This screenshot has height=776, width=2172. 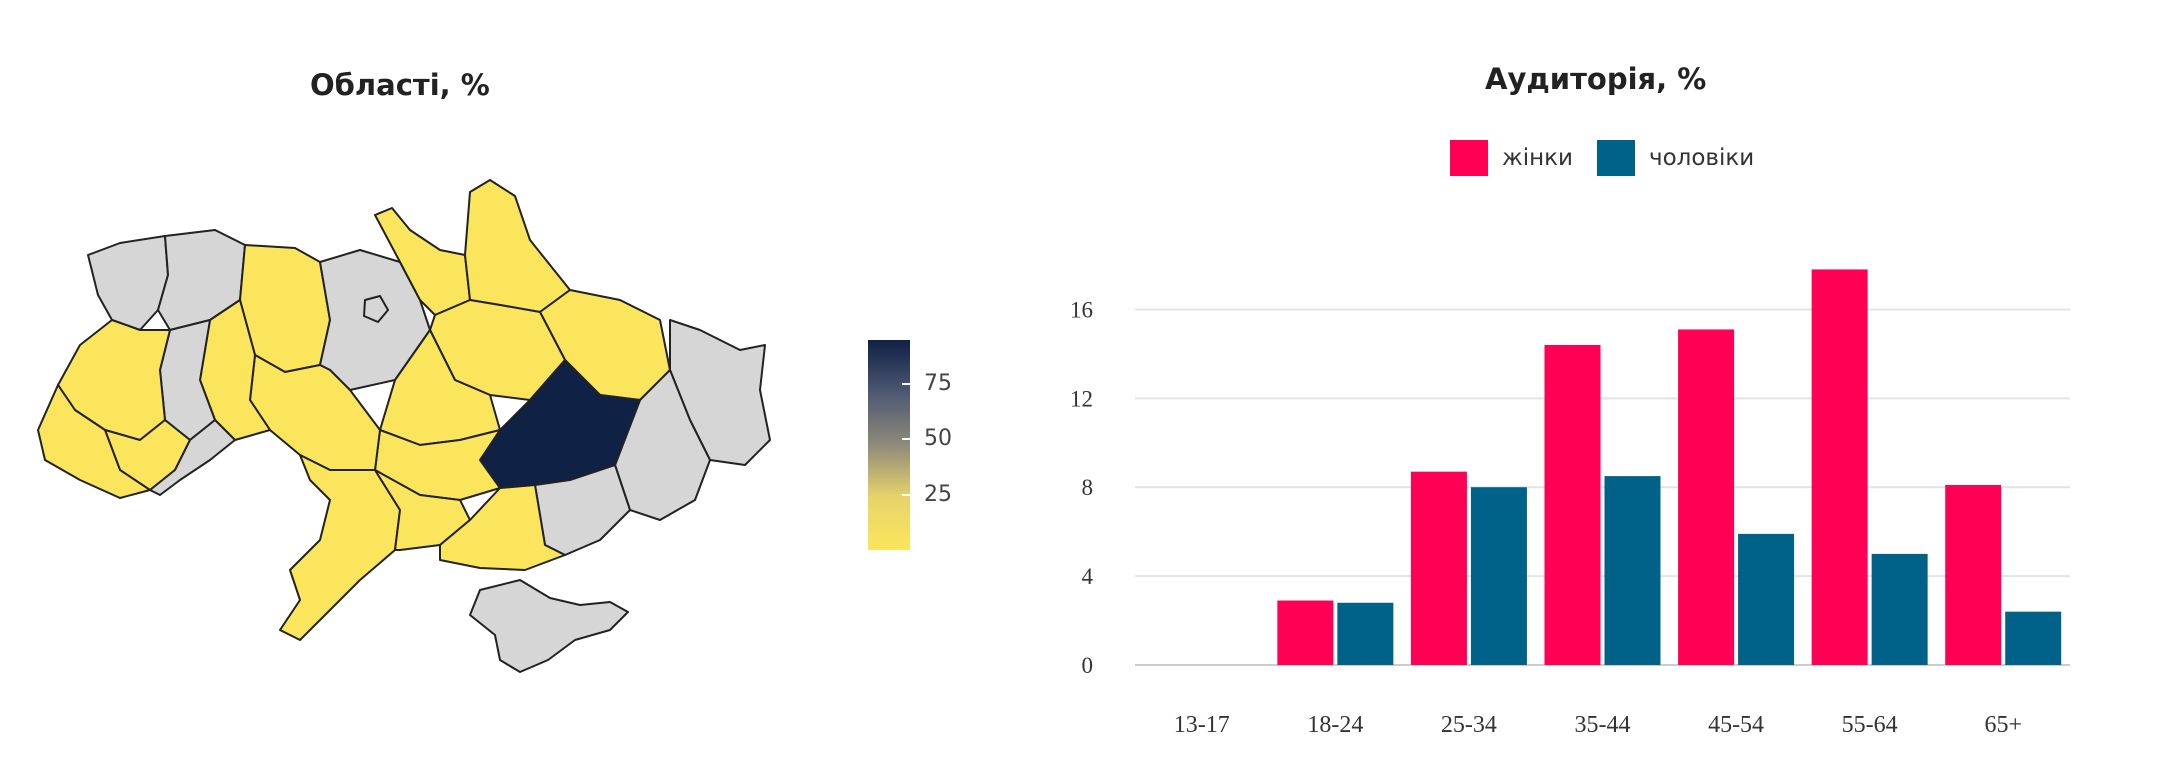 I want to click on colorbar-tick-label: 25, so click(x=938, y=494).